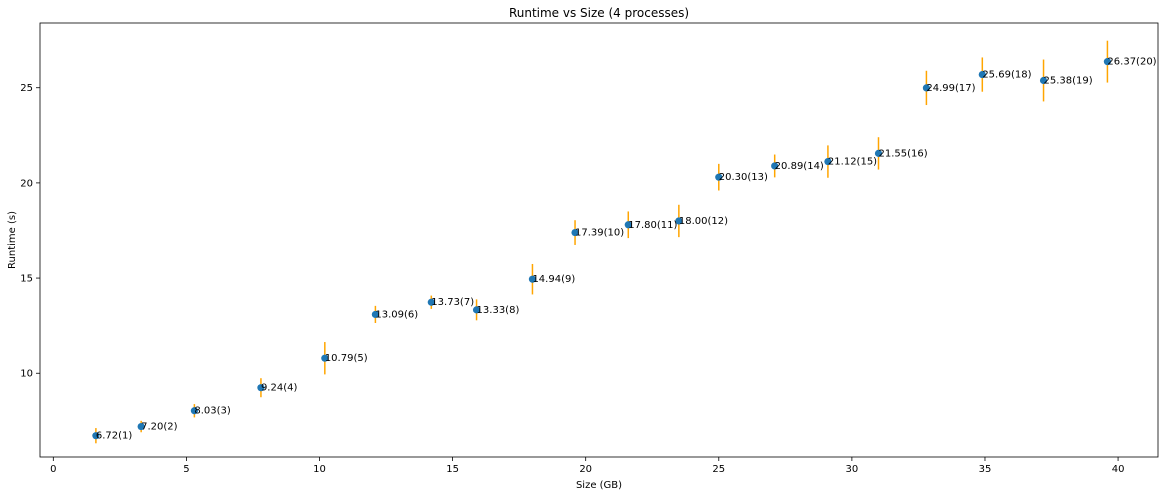 The width and height of the screenshot is (1164, 496). Describe the element at coordinates (950, 88) in the screenshot. I see `point-label: 24.99(17)` at that location.